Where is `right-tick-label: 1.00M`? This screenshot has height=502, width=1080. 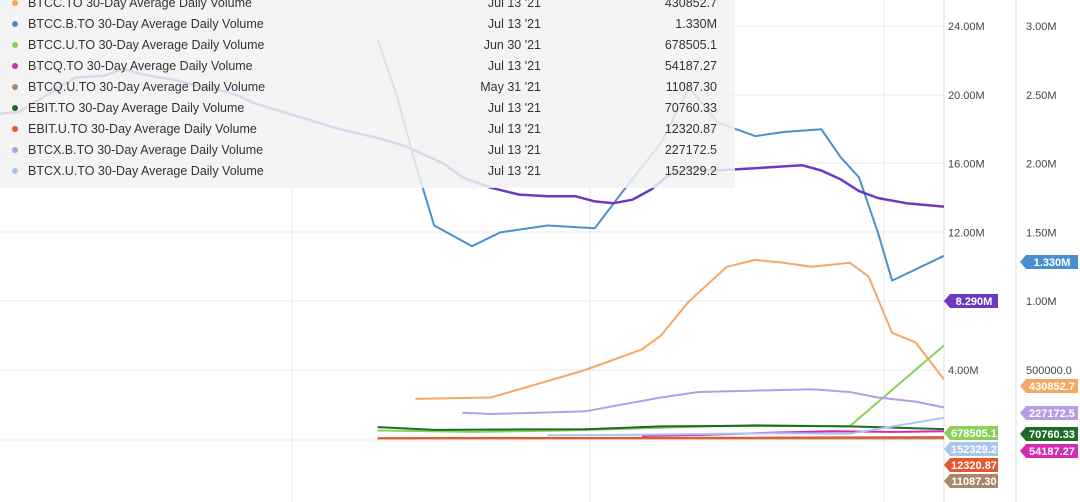 right-tick-label: 1.00M is located at coordinates (1041, 302).